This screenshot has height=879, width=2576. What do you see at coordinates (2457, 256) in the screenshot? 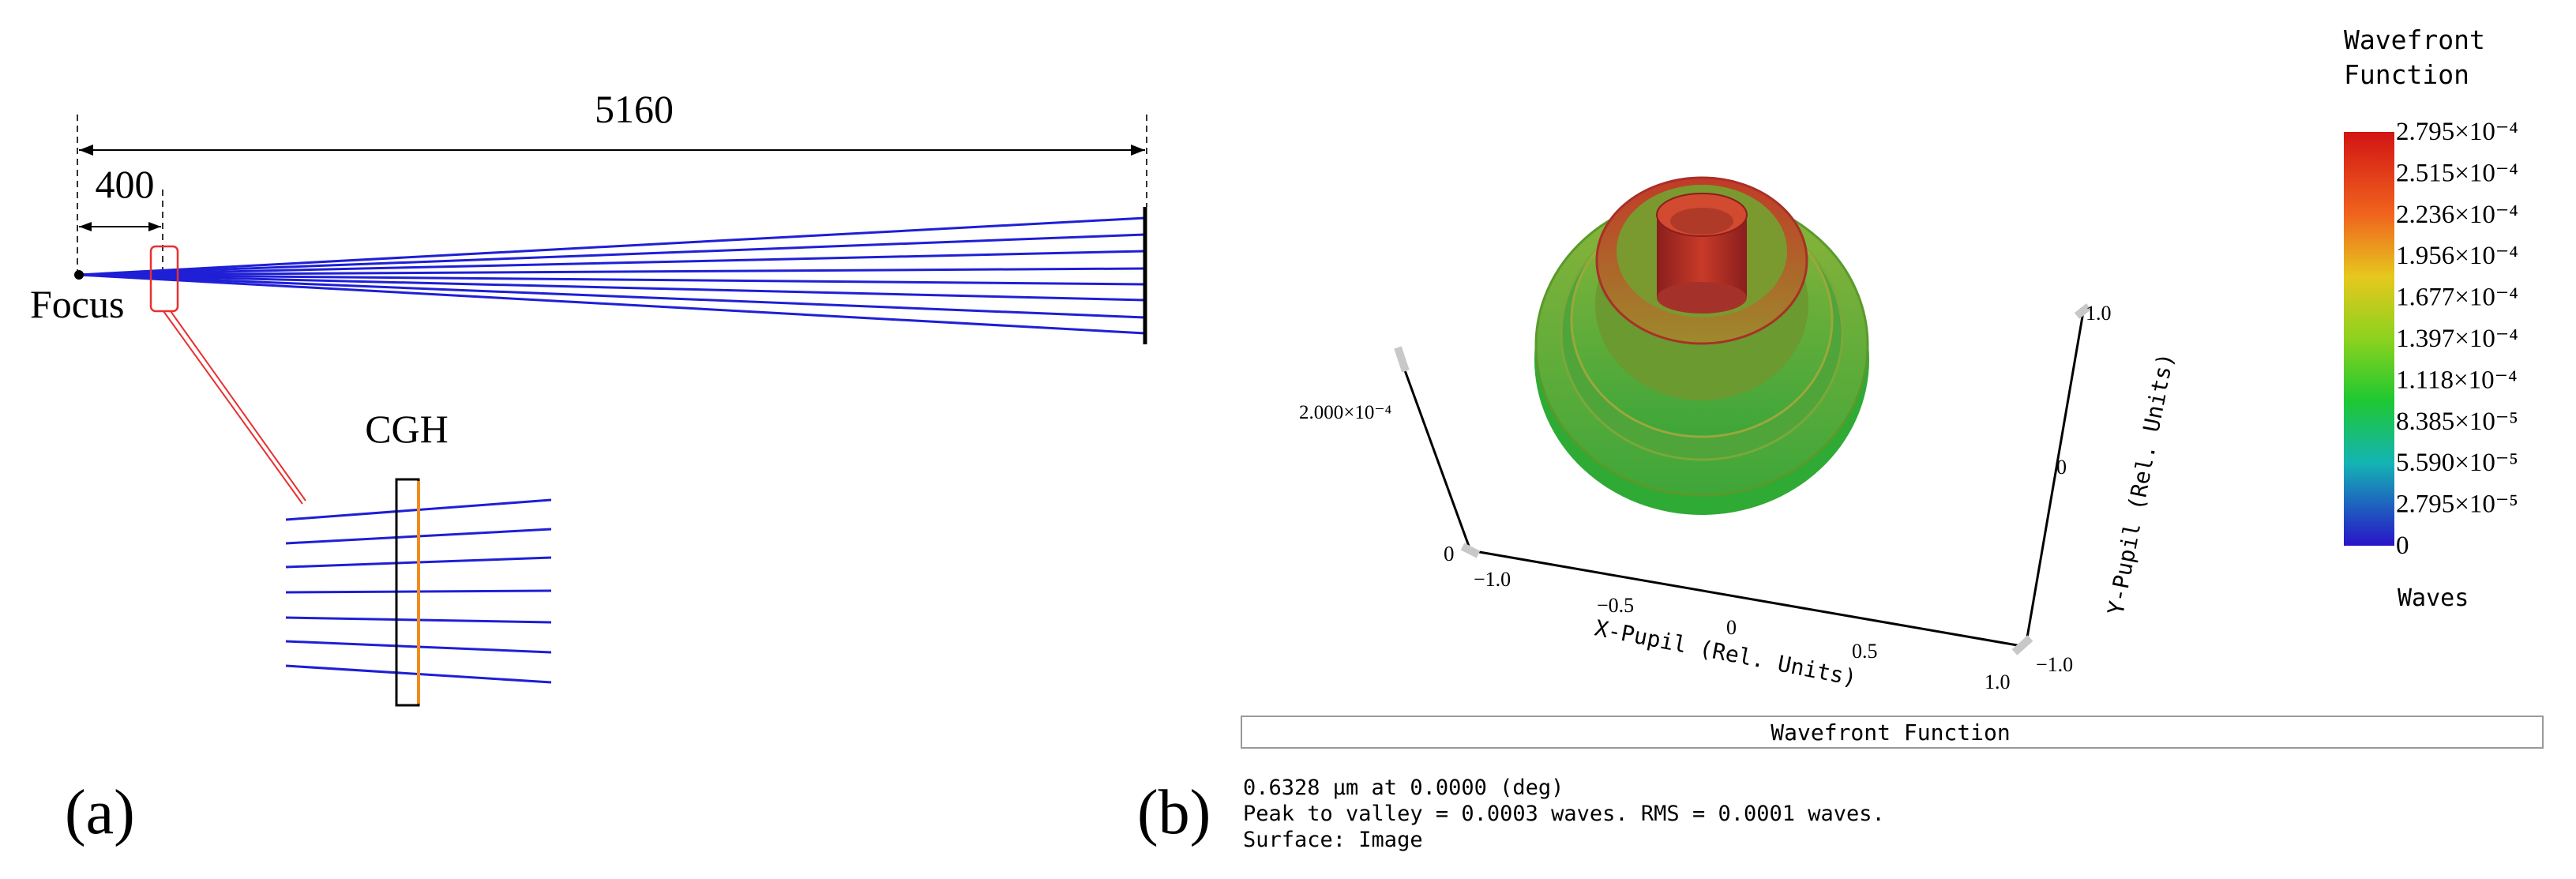
I see `legend-tick-label: 1.956×10⁻⁴` at bounding box center [2457, 256].